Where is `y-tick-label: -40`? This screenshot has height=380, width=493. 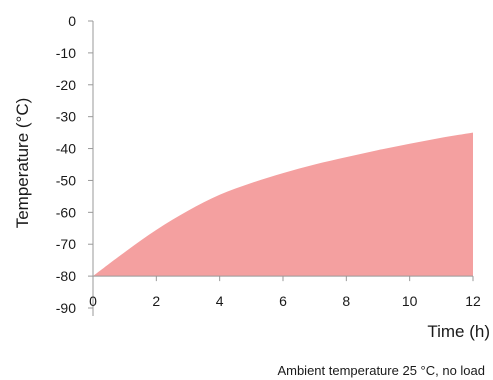
y-tick-label: -40 is located at coordinates (66, 149).